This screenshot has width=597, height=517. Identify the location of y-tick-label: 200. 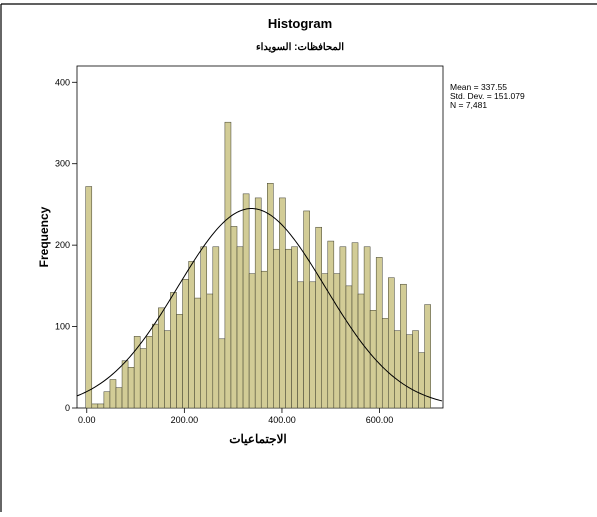
(62, 245).